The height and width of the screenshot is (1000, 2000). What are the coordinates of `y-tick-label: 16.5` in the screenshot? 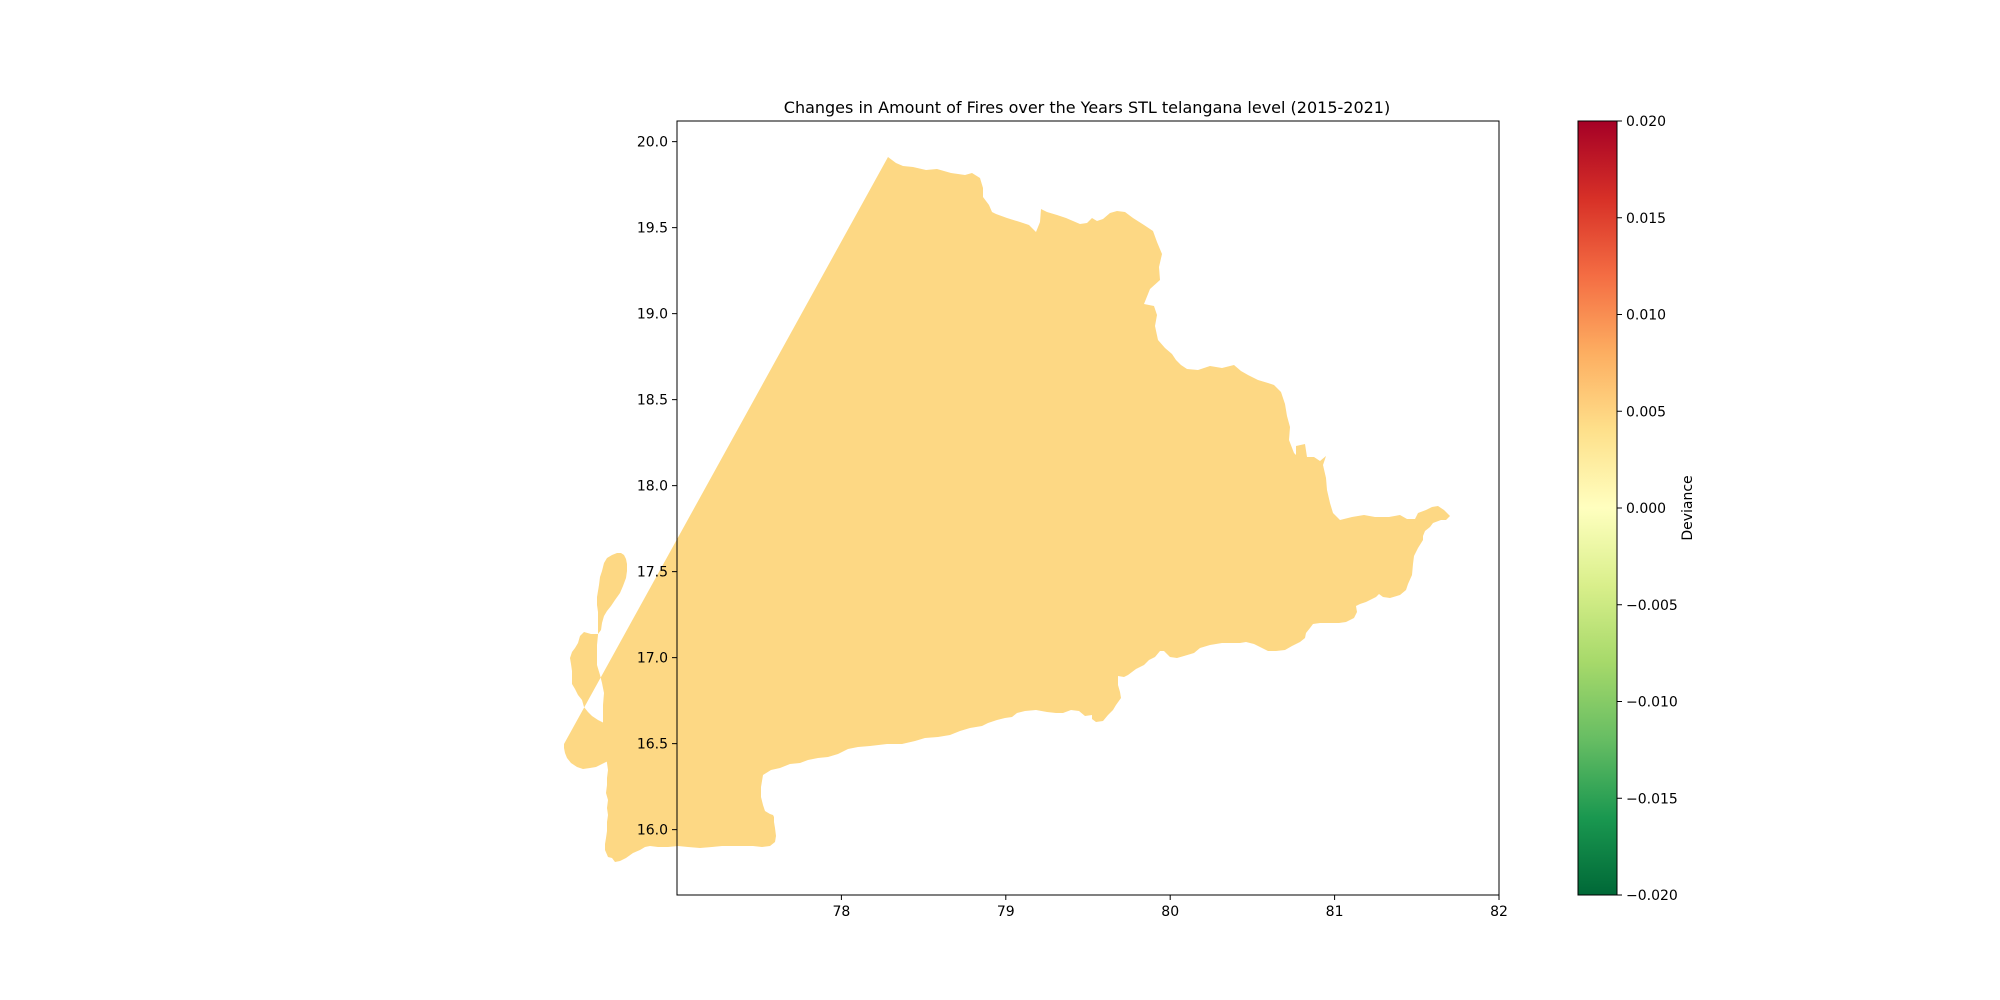 It's located at (652, 745).